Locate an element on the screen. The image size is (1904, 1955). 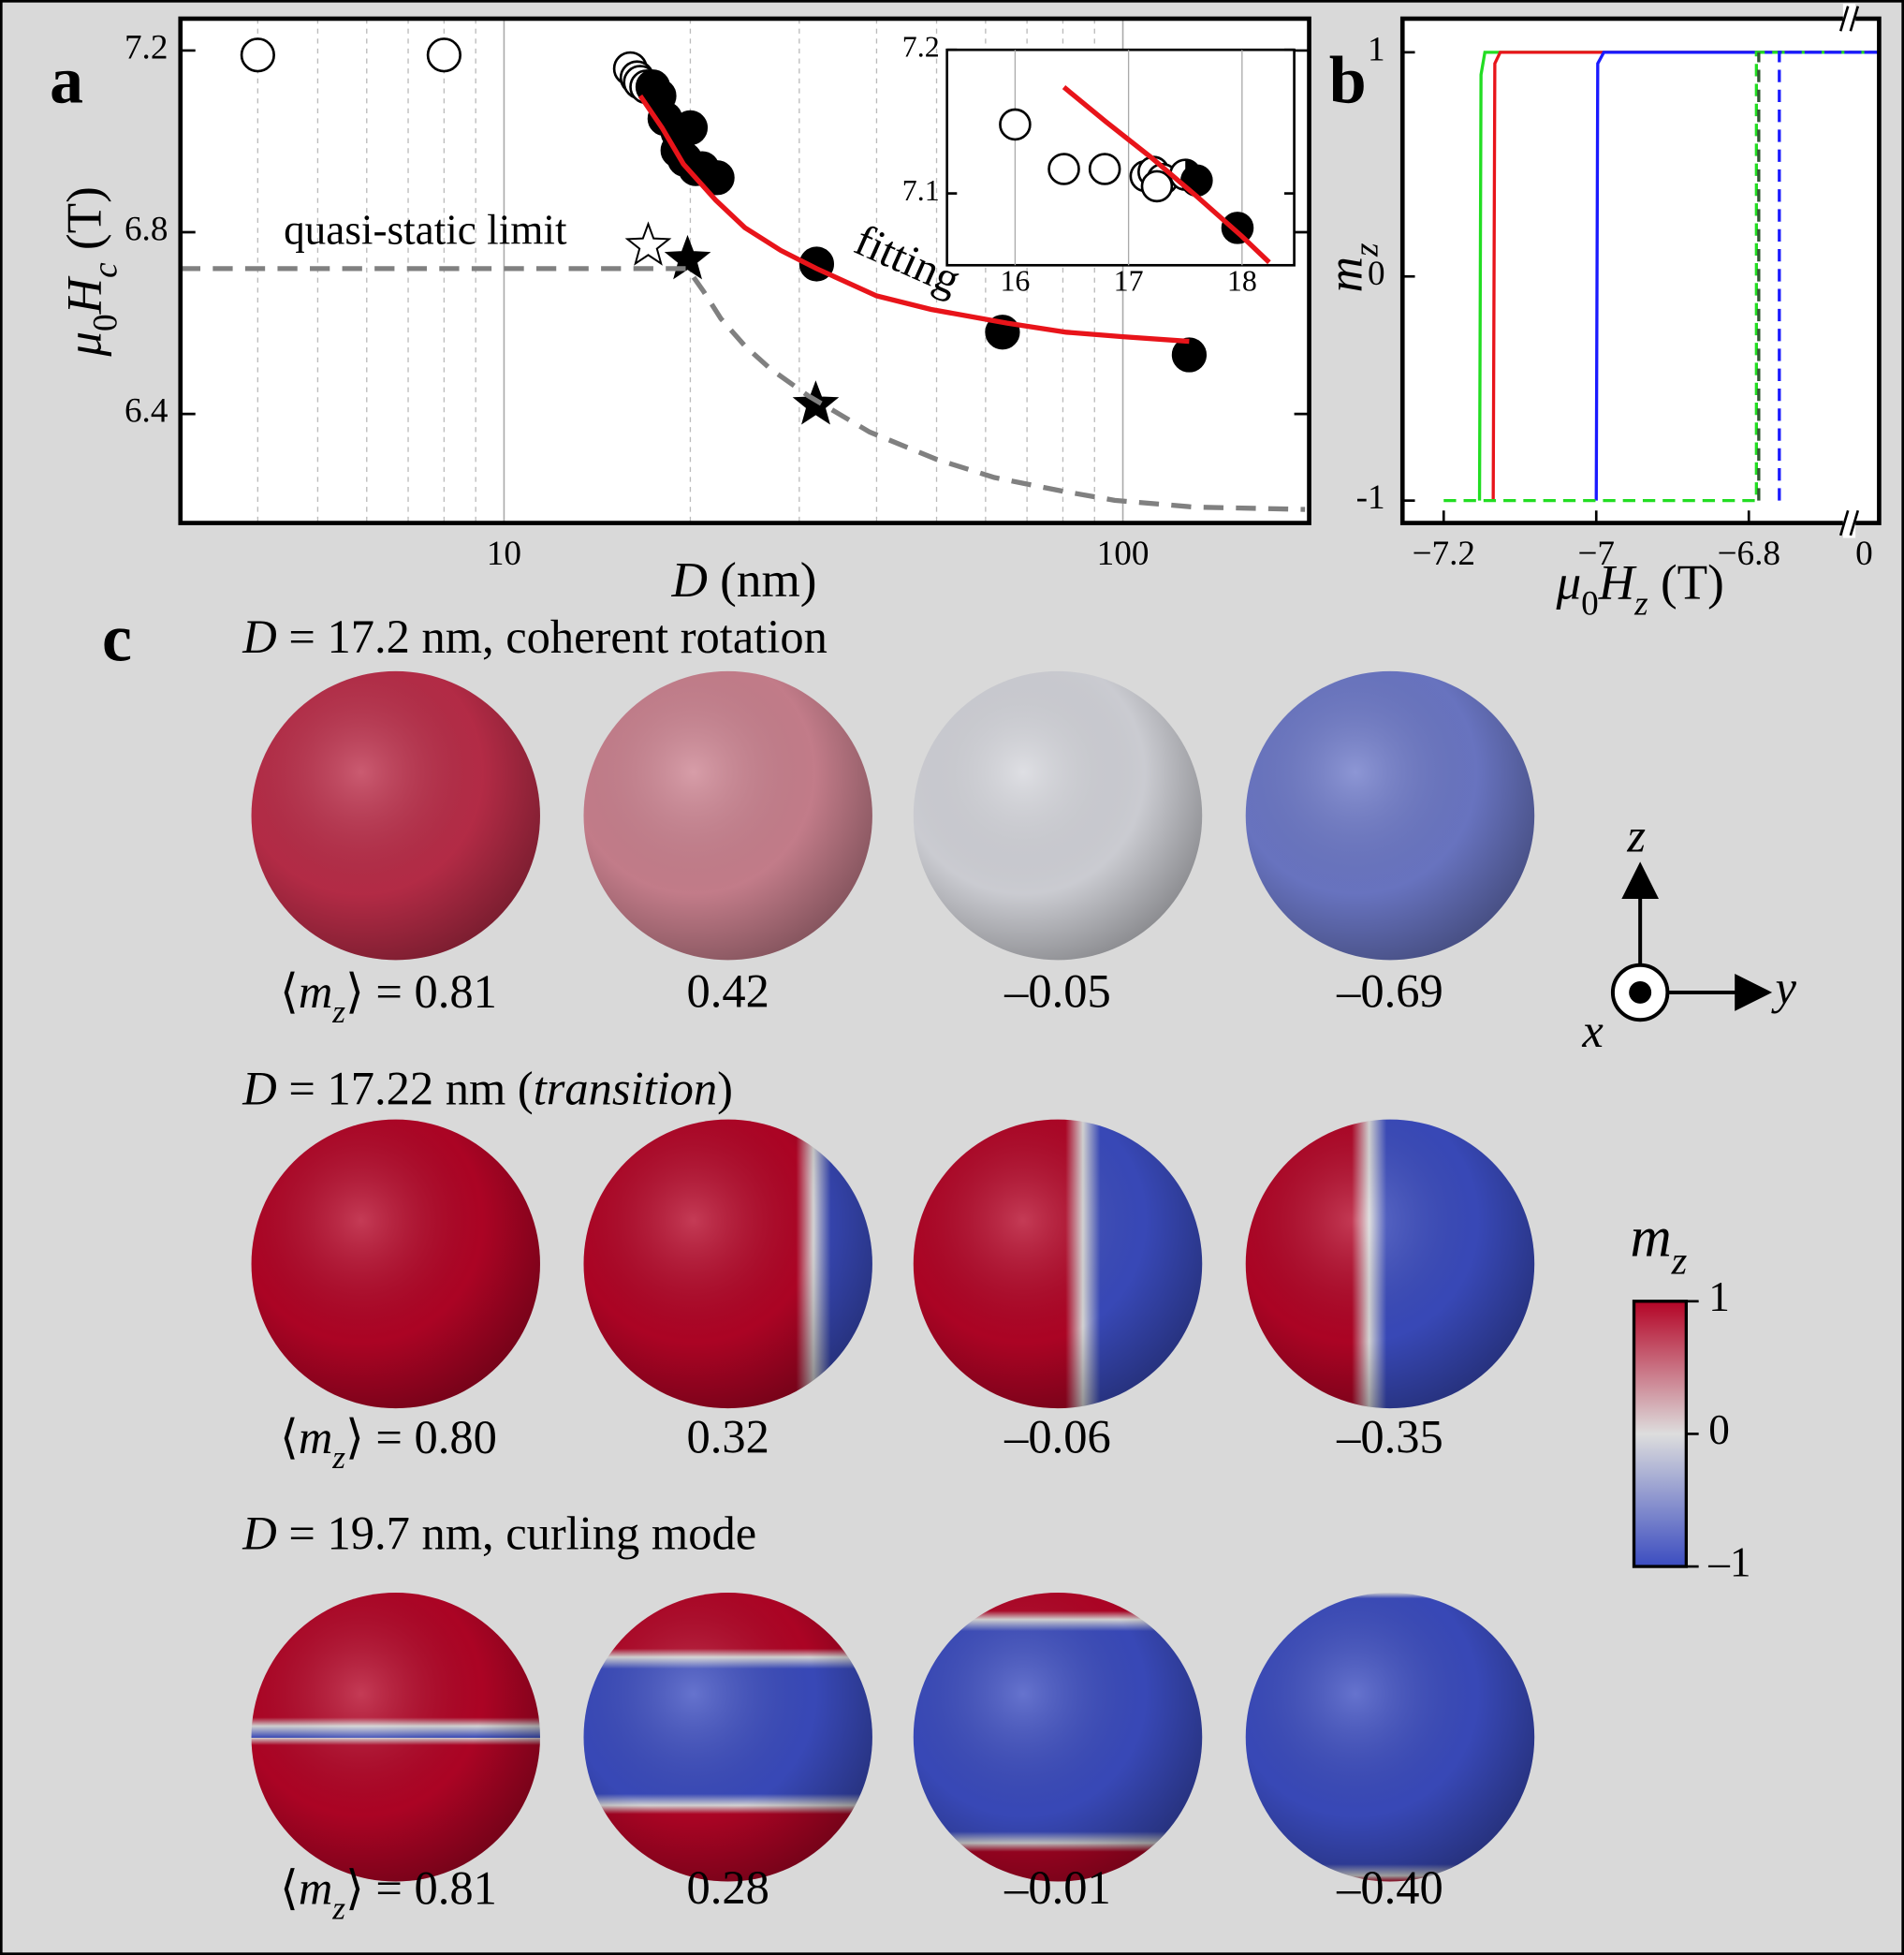
colorbar-title-part: z is located at coordinates (1679, 1262).